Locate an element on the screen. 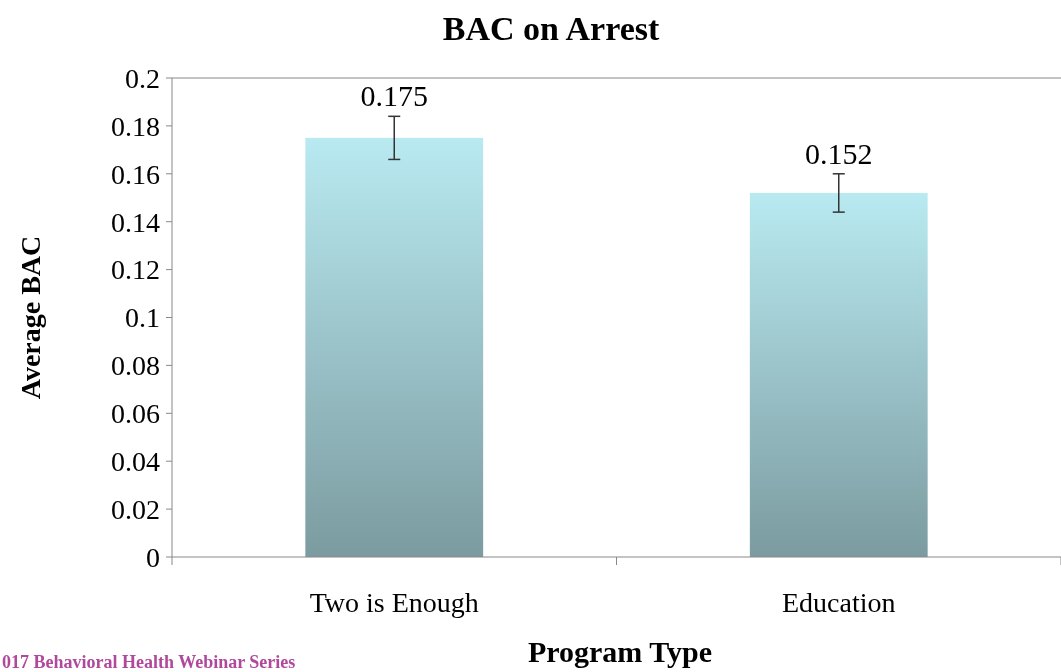 The height and width of the screenshot is (672, 1061). y-tick-label: 0.04 is located at coordinates (135, 461).